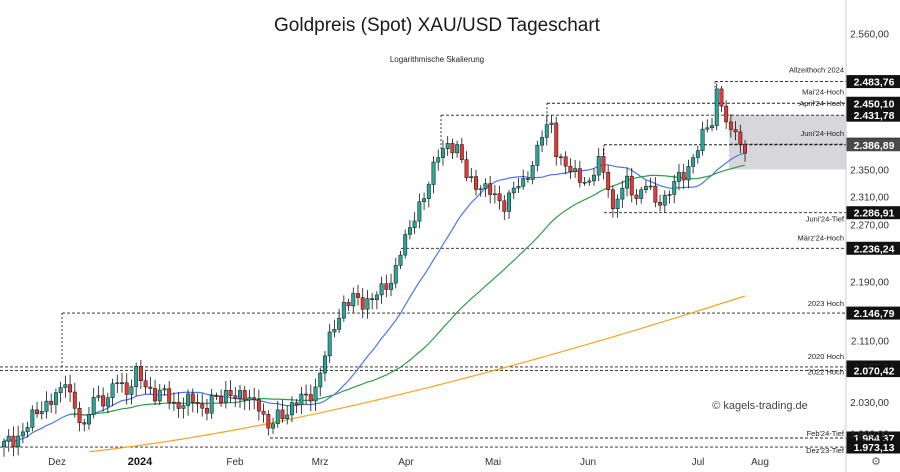 The image size is (900, 472). What do you see at coordinates (437, 25) in the screenshot?
I see `chart-title: Goldpreis (Spot) XAU/USD Tageschart` at bounding box center [437, 25].